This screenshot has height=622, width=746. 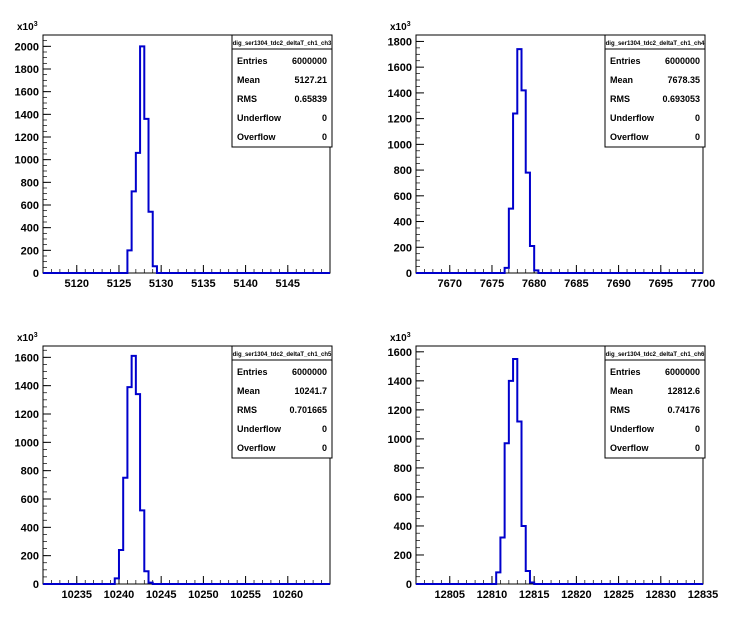 What do you see at coordinates (449, 595) in the screenshot?
I see `x-tick-label: 12805` at bounding box center [449, 595].